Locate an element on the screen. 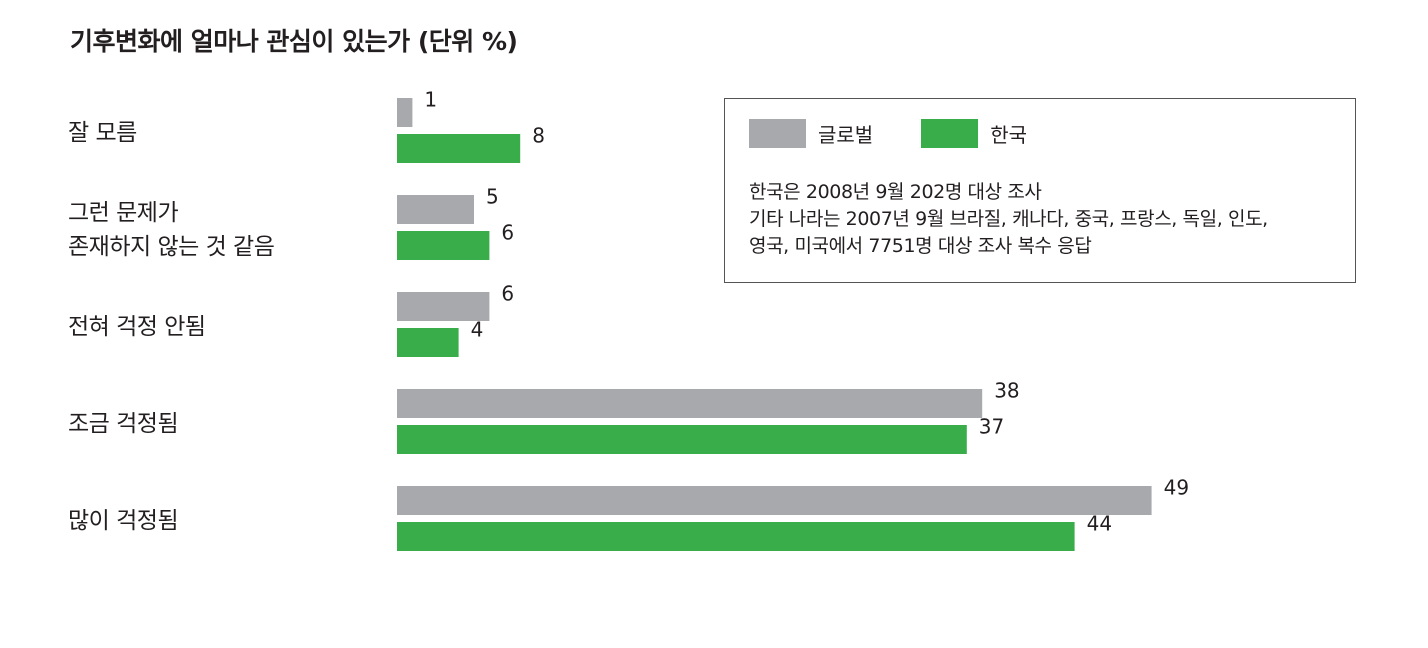 Image resolution: width=1428 pixels, height=648 pixels. data-label: 38 is located at coordinates (1006, 391).